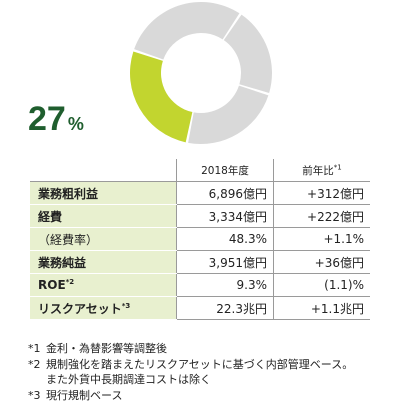  Describe the element at coordinates (103, 216) in the screenshot. I see `row-label: 経費` at that location.